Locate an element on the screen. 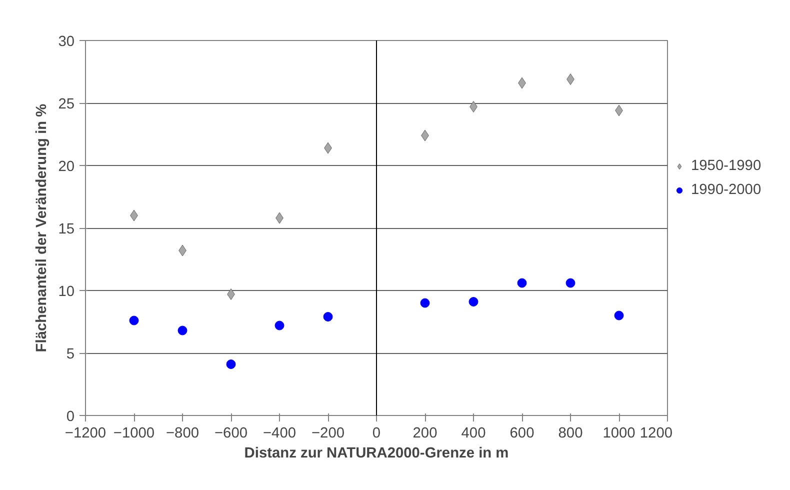 The image size is (790, 490). y-tick-label: 20 is located at coordinates (66, 167).